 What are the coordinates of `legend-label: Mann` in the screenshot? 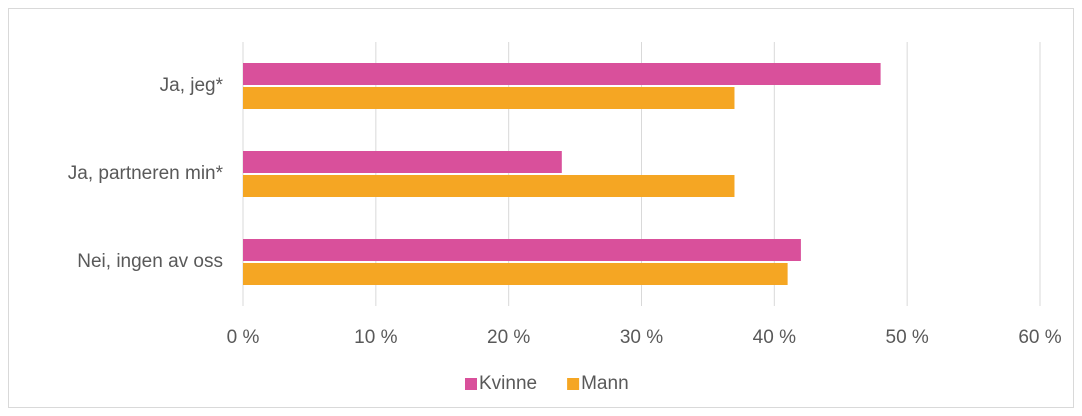 It's located at (605, 383).